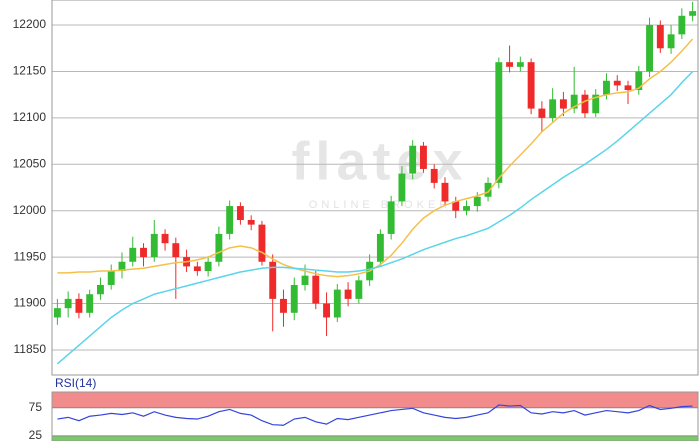 The height and width of the screenshot is (441, 700). I want to click on y-tick-label: 12050, so click(30, 163).